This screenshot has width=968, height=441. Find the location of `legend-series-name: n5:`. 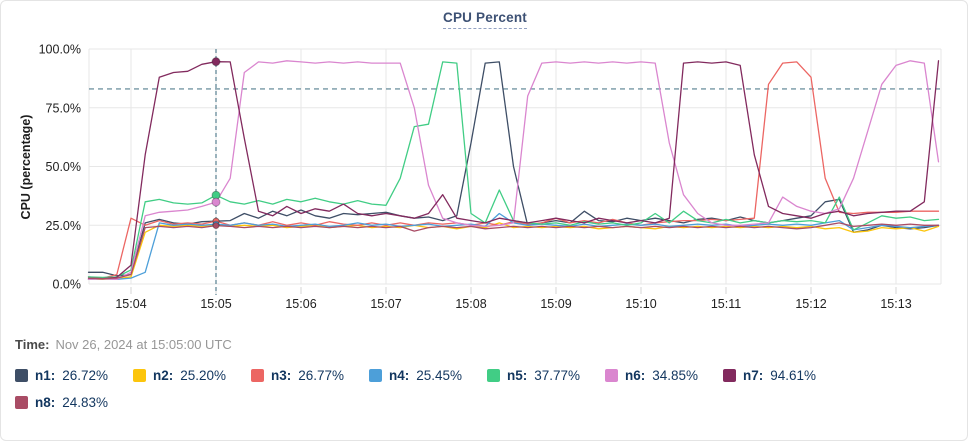

legend-series-name: n5: is located at coordinates (517, 375).